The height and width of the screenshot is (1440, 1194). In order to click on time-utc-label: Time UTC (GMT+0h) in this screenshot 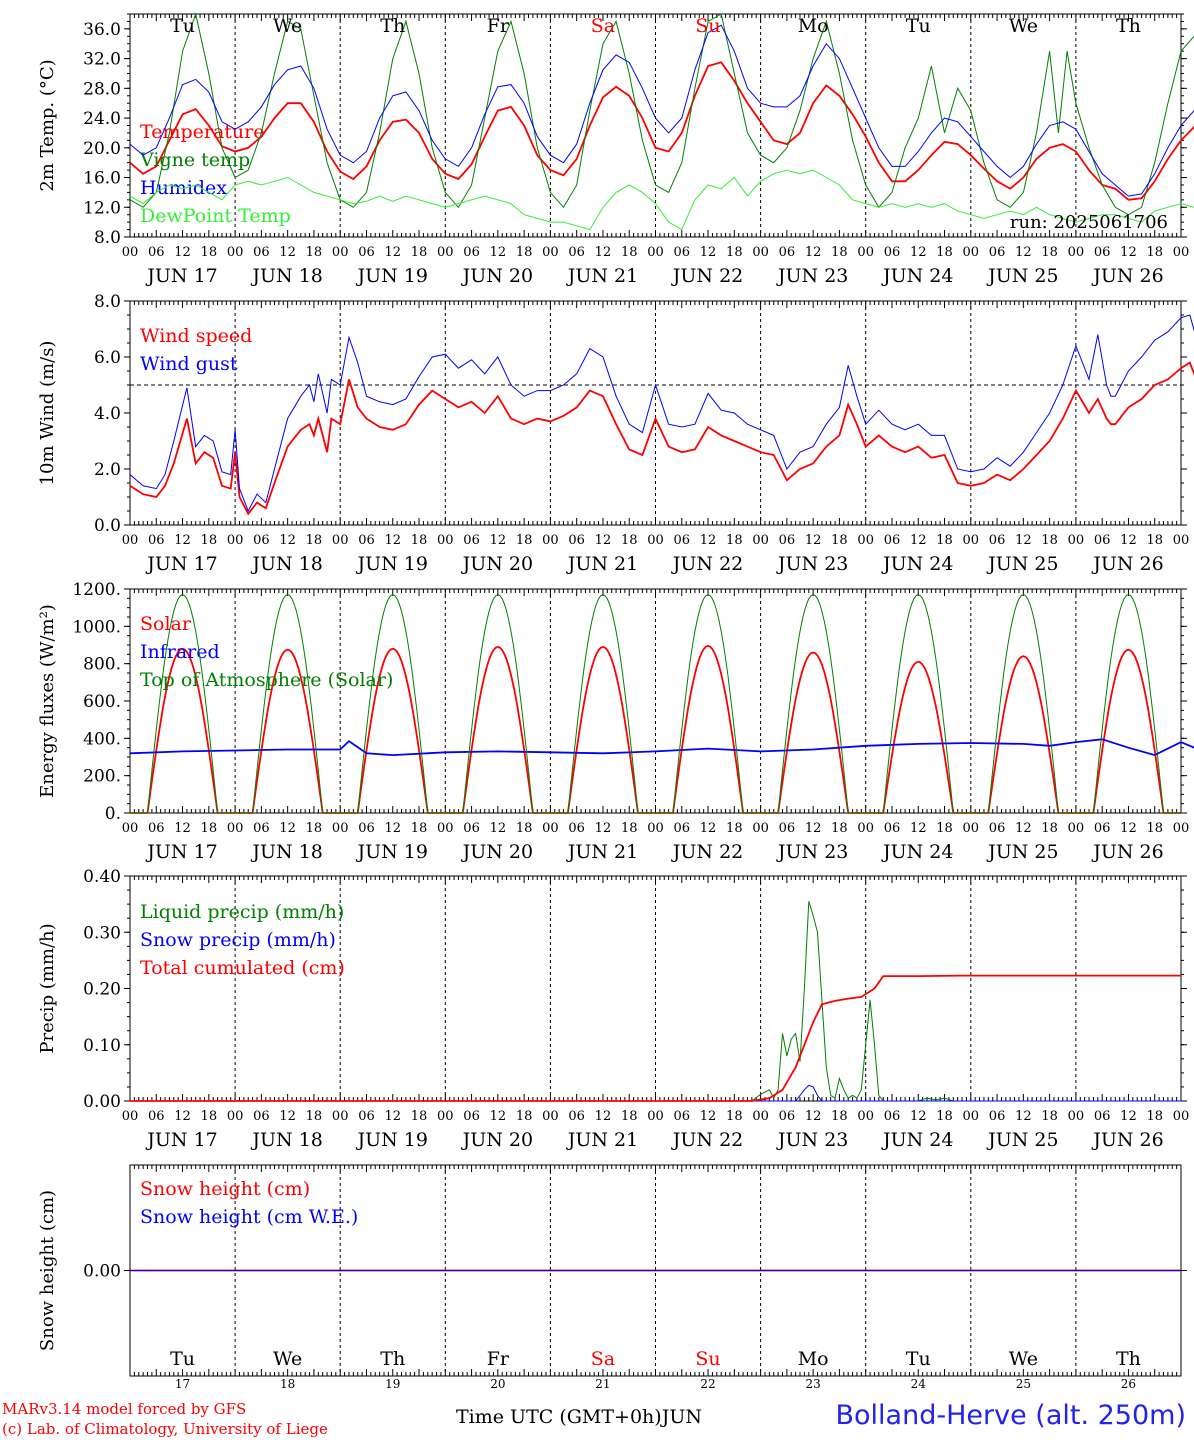, I will do `click(559, 1417)`.